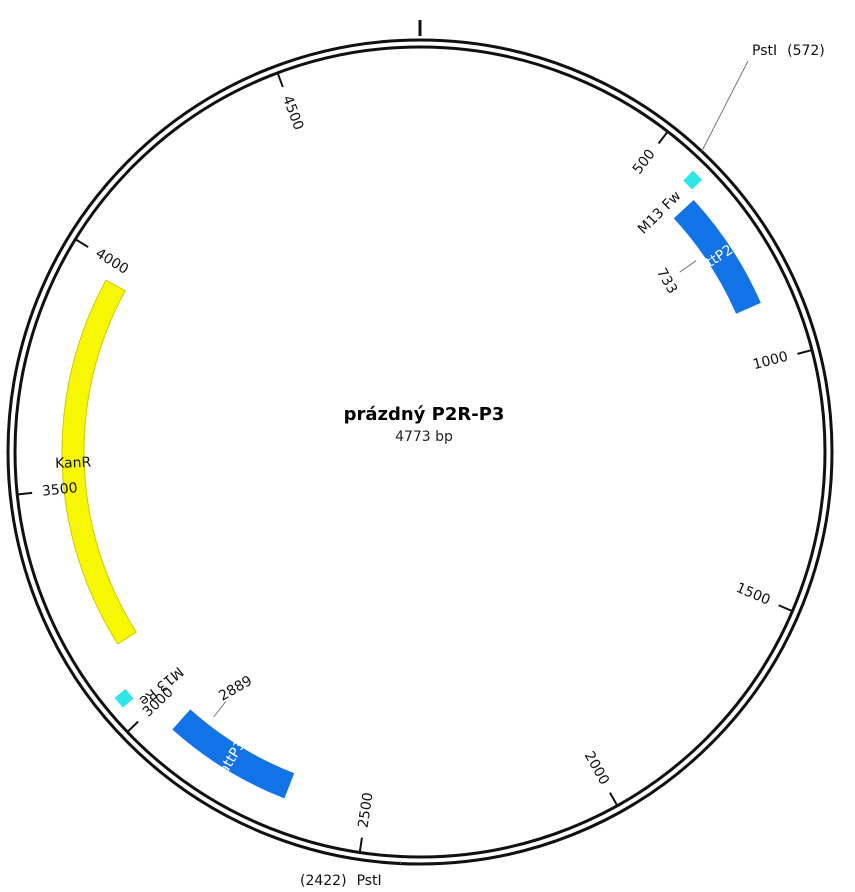 This screenshot has width=855, height=892. I want to click on feature-kanr, so click(99, 462).